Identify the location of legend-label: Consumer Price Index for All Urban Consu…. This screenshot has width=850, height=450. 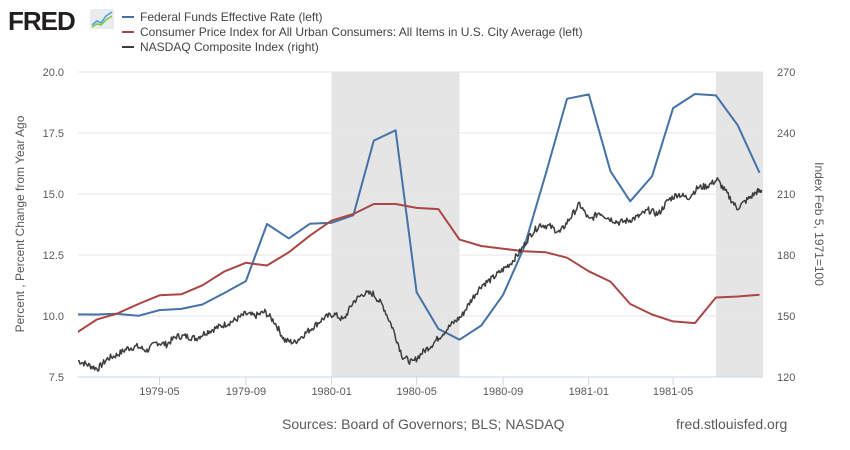
(361, 32).